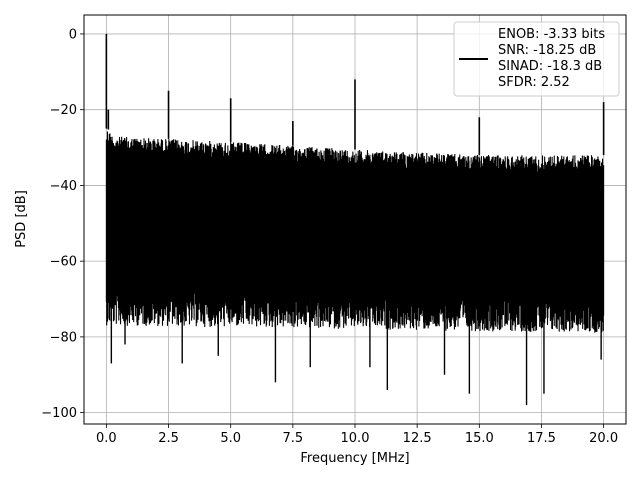 This screenshot has width=640, height=480. Describe the element at coordinates (63, 110) in the screenshot. I see `y-tick-label: −20` at that location.